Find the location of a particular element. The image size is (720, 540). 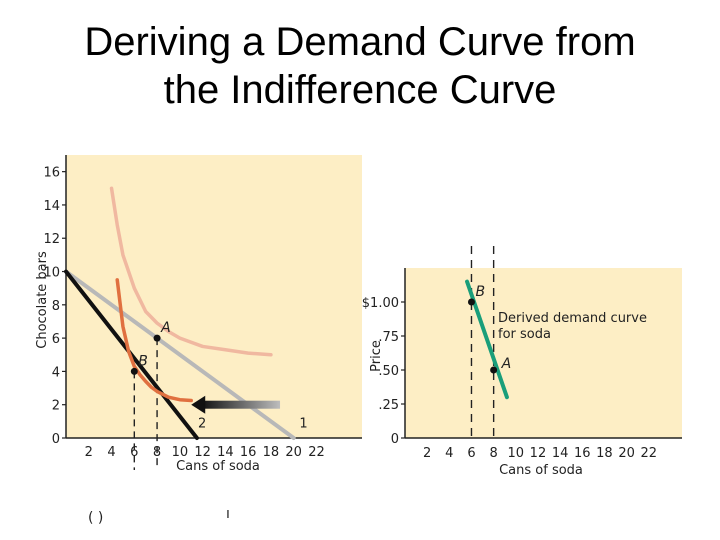

right-y-axis-label: Price is located at coordinates (376, 356).